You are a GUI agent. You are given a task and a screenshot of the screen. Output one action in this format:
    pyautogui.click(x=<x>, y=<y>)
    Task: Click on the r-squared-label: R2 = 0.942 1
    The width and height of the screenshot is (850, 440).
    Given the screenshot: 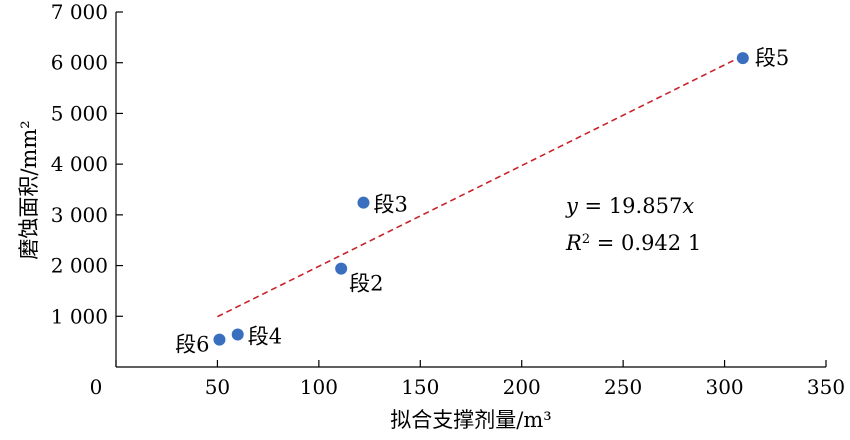 What is the action you would take?
    pyautogui.click(x=633, y=243)
    